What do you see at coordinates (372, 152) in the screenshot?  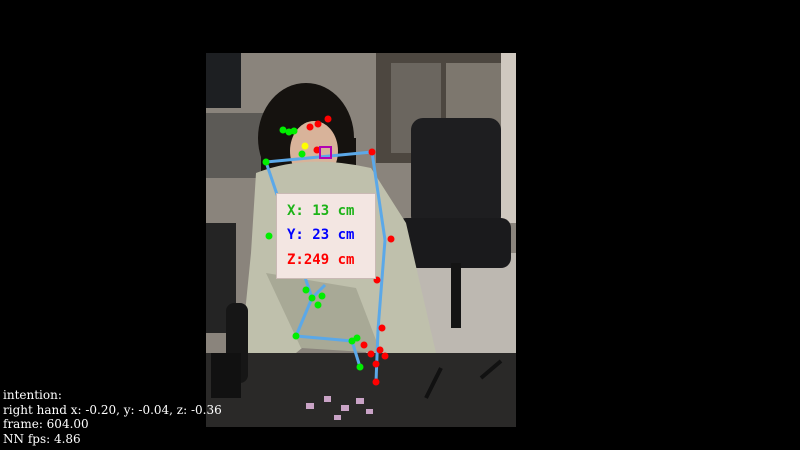 I see `keypoint-right-shoulder` at bounding box center [372, 152].